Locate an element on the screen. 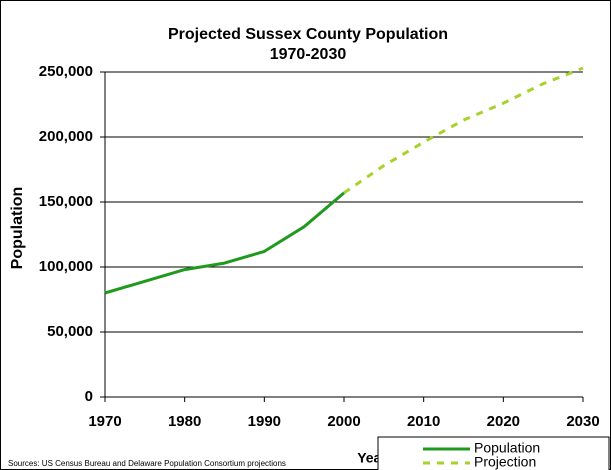 The image size is (611, 470). legend-label: Projection is located at coordinates (505, 462).